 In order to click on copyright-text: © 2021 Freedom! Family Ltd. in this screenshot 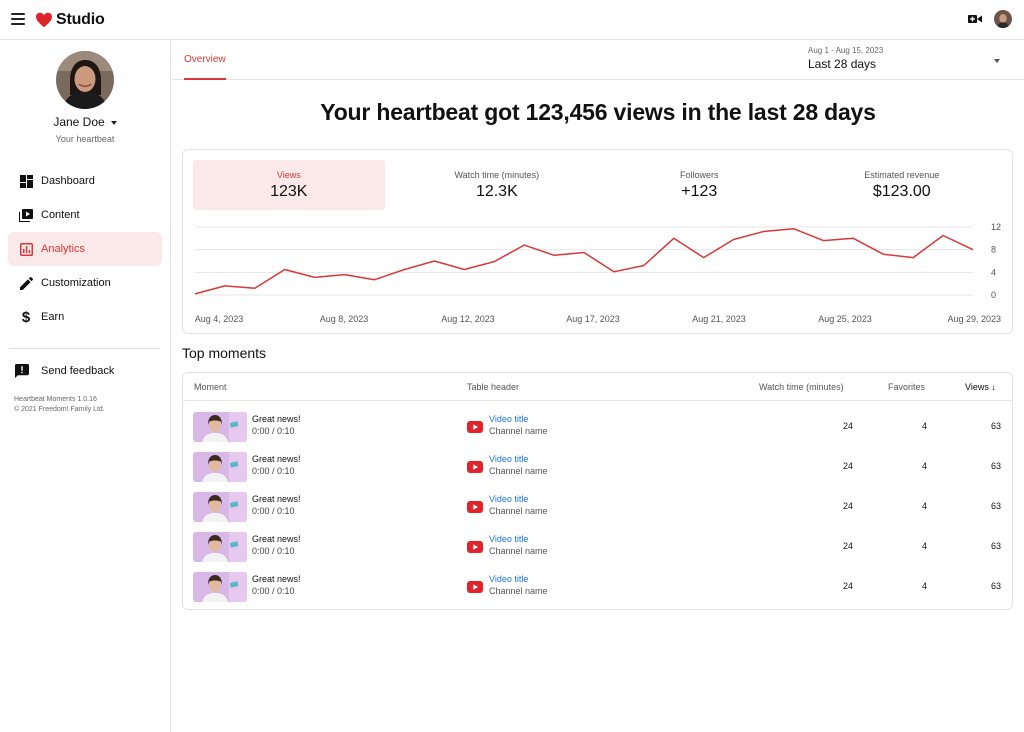, I will do `click(59, 409)`.